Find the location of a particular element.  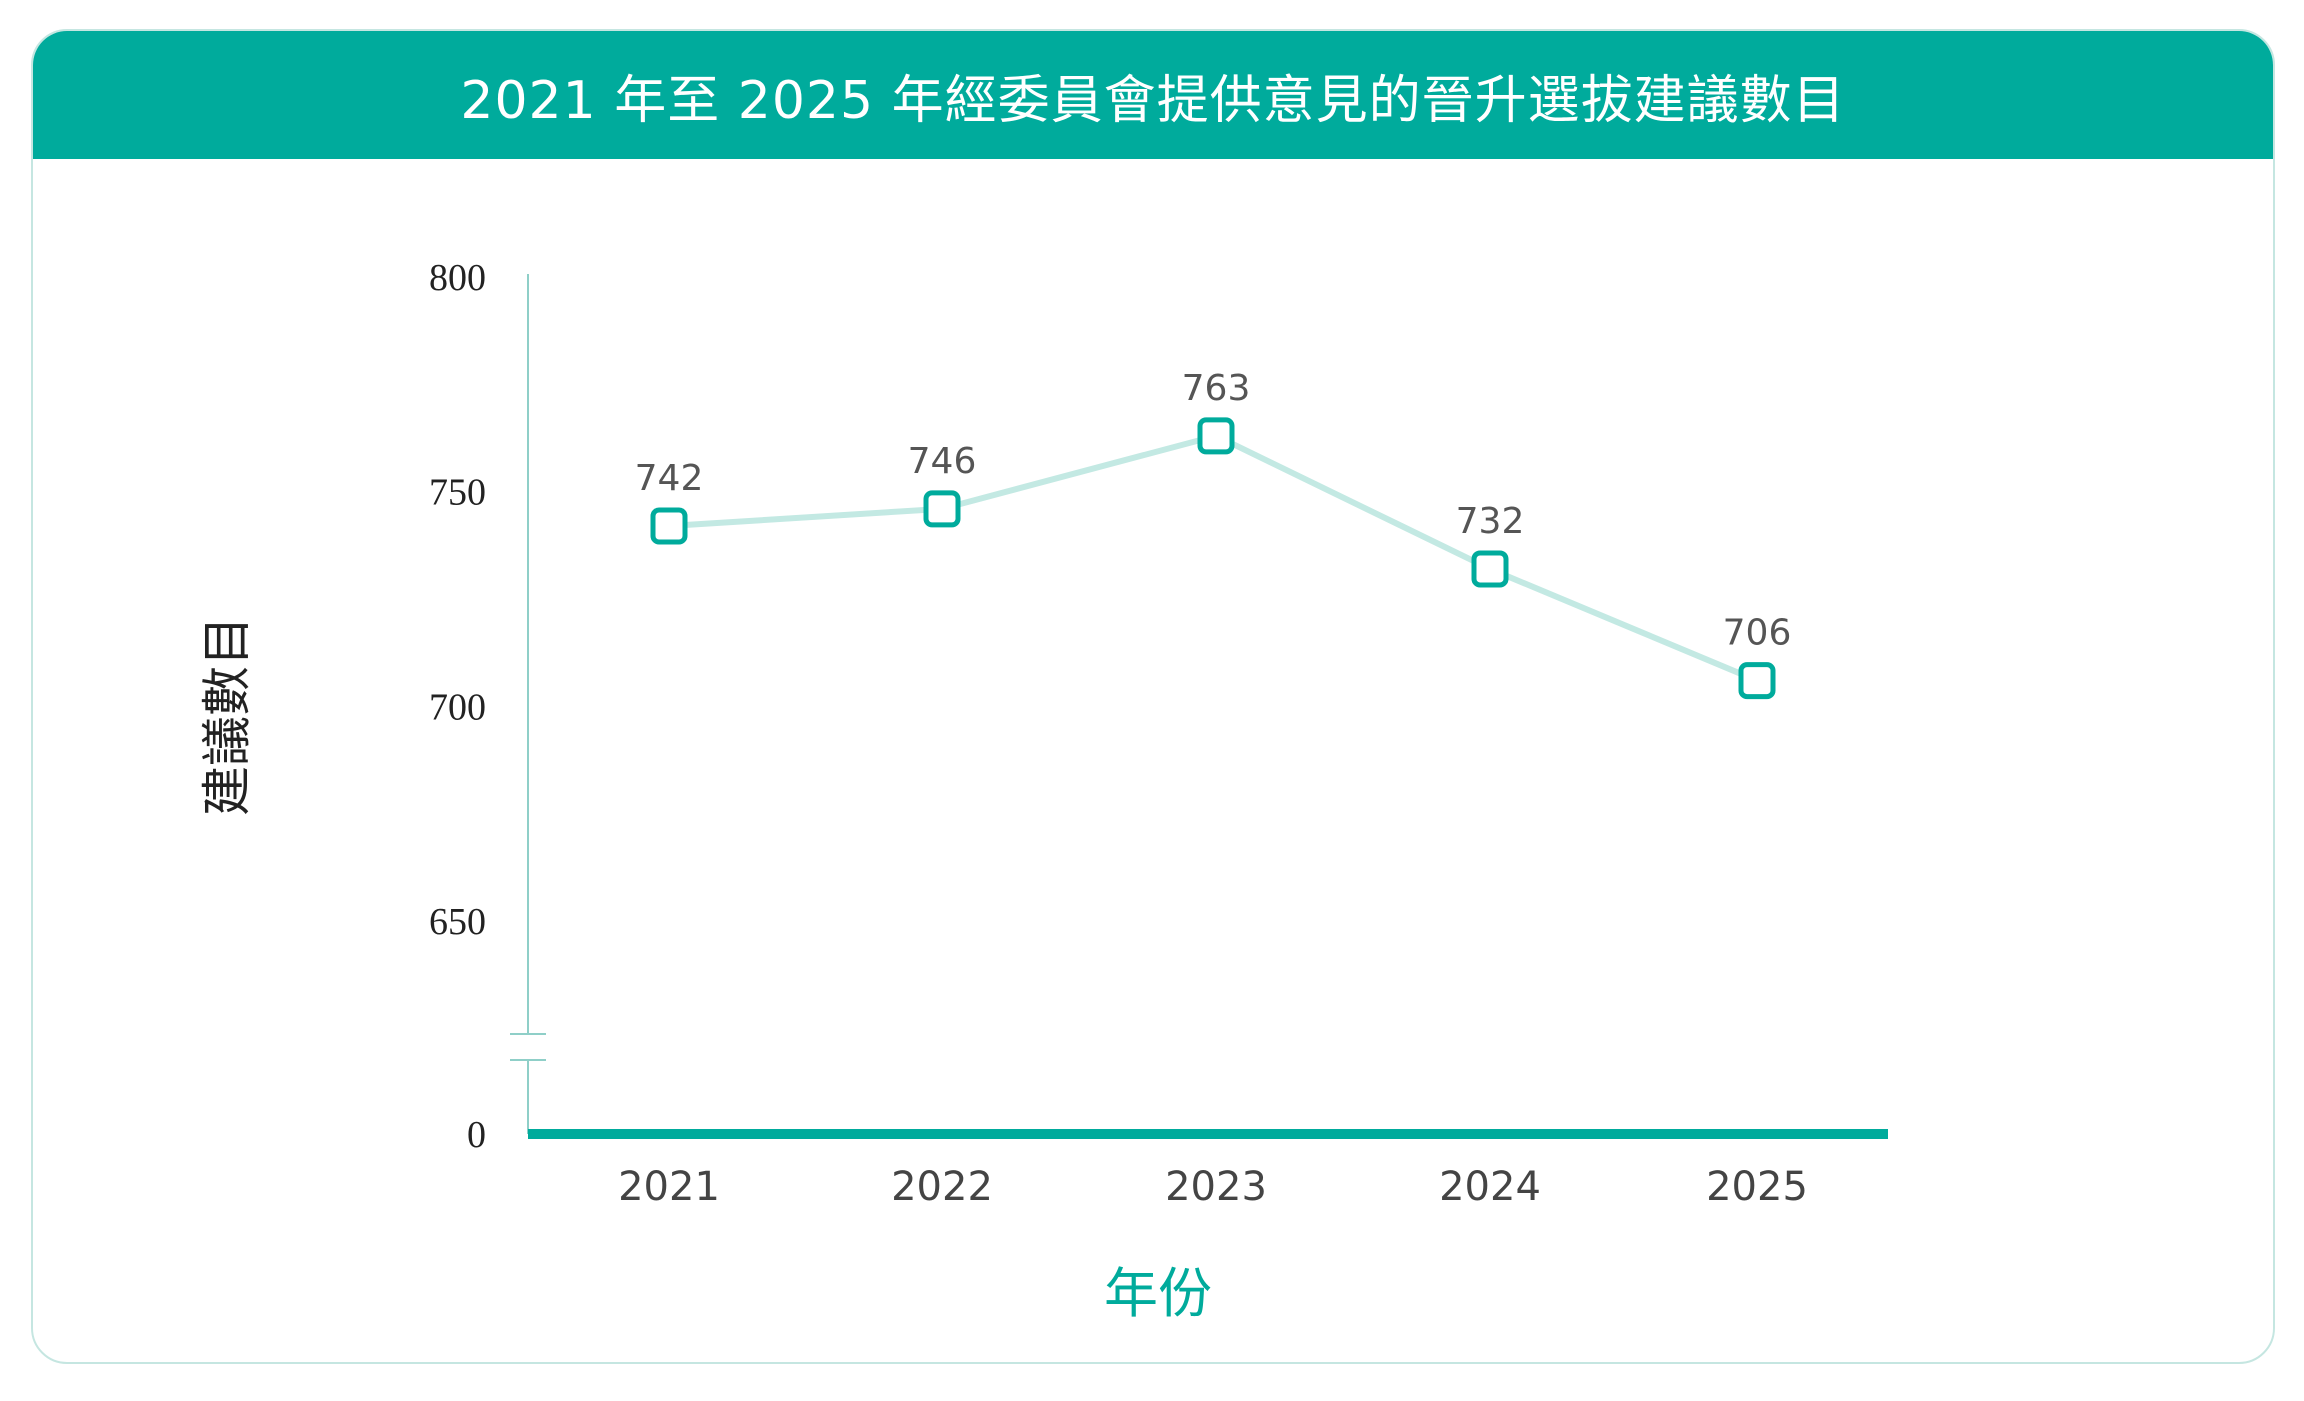

data-label-2023: 763 is located at coordinates (1216, 388).